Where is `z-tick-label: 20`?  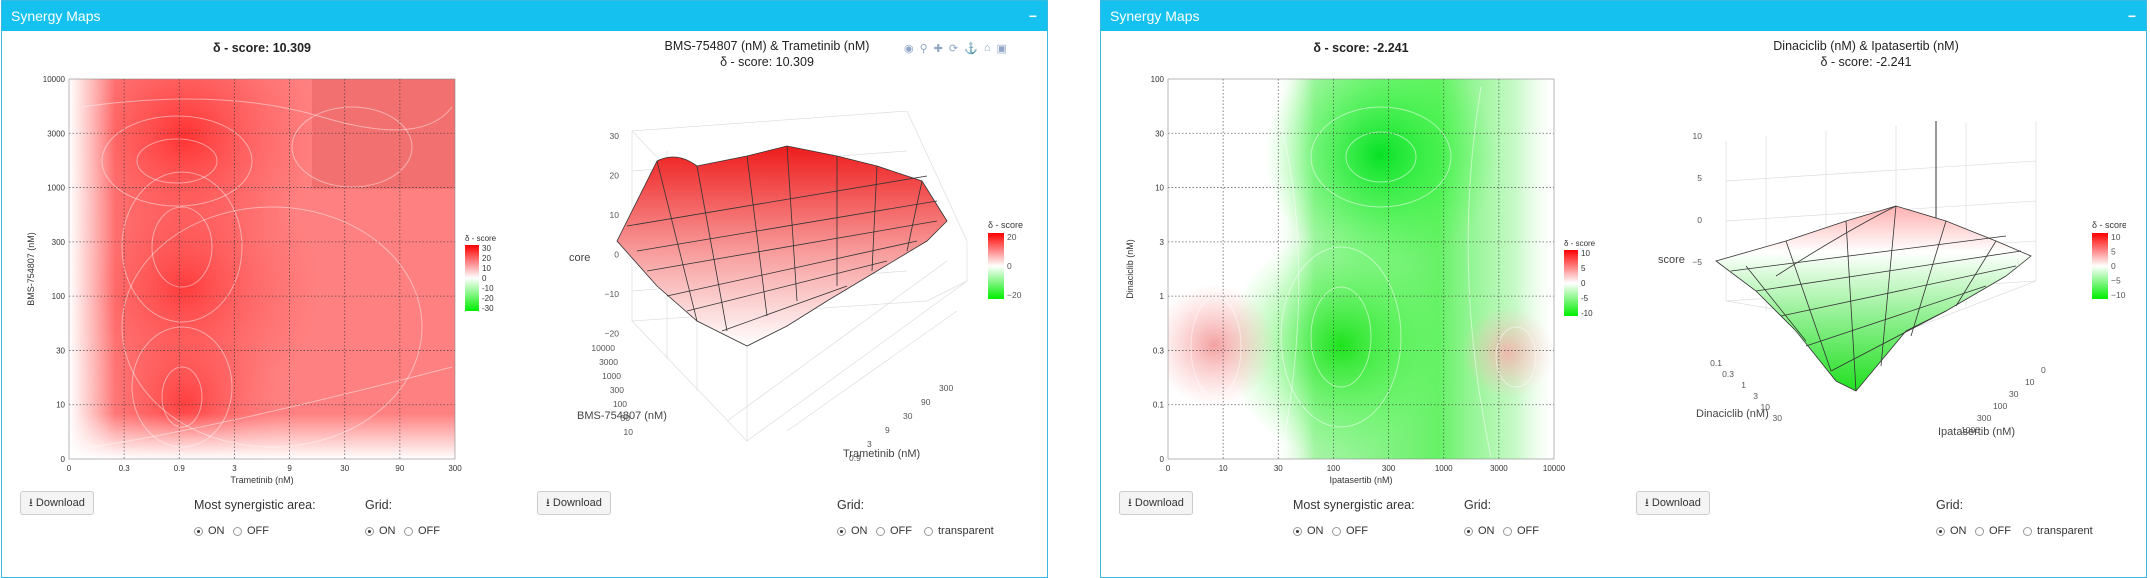 z-tick-label: 20 is located at coordinates (615, 176).